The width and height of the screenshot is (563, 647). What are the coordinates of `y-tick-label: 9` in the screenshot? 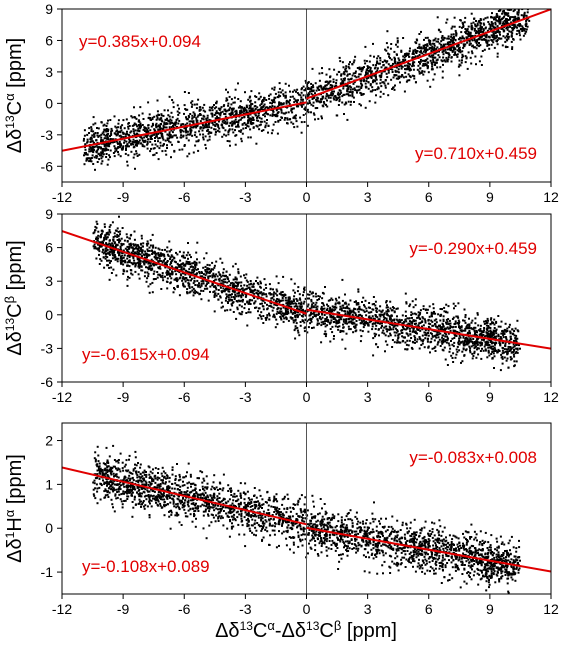 It's located at (49, 9).